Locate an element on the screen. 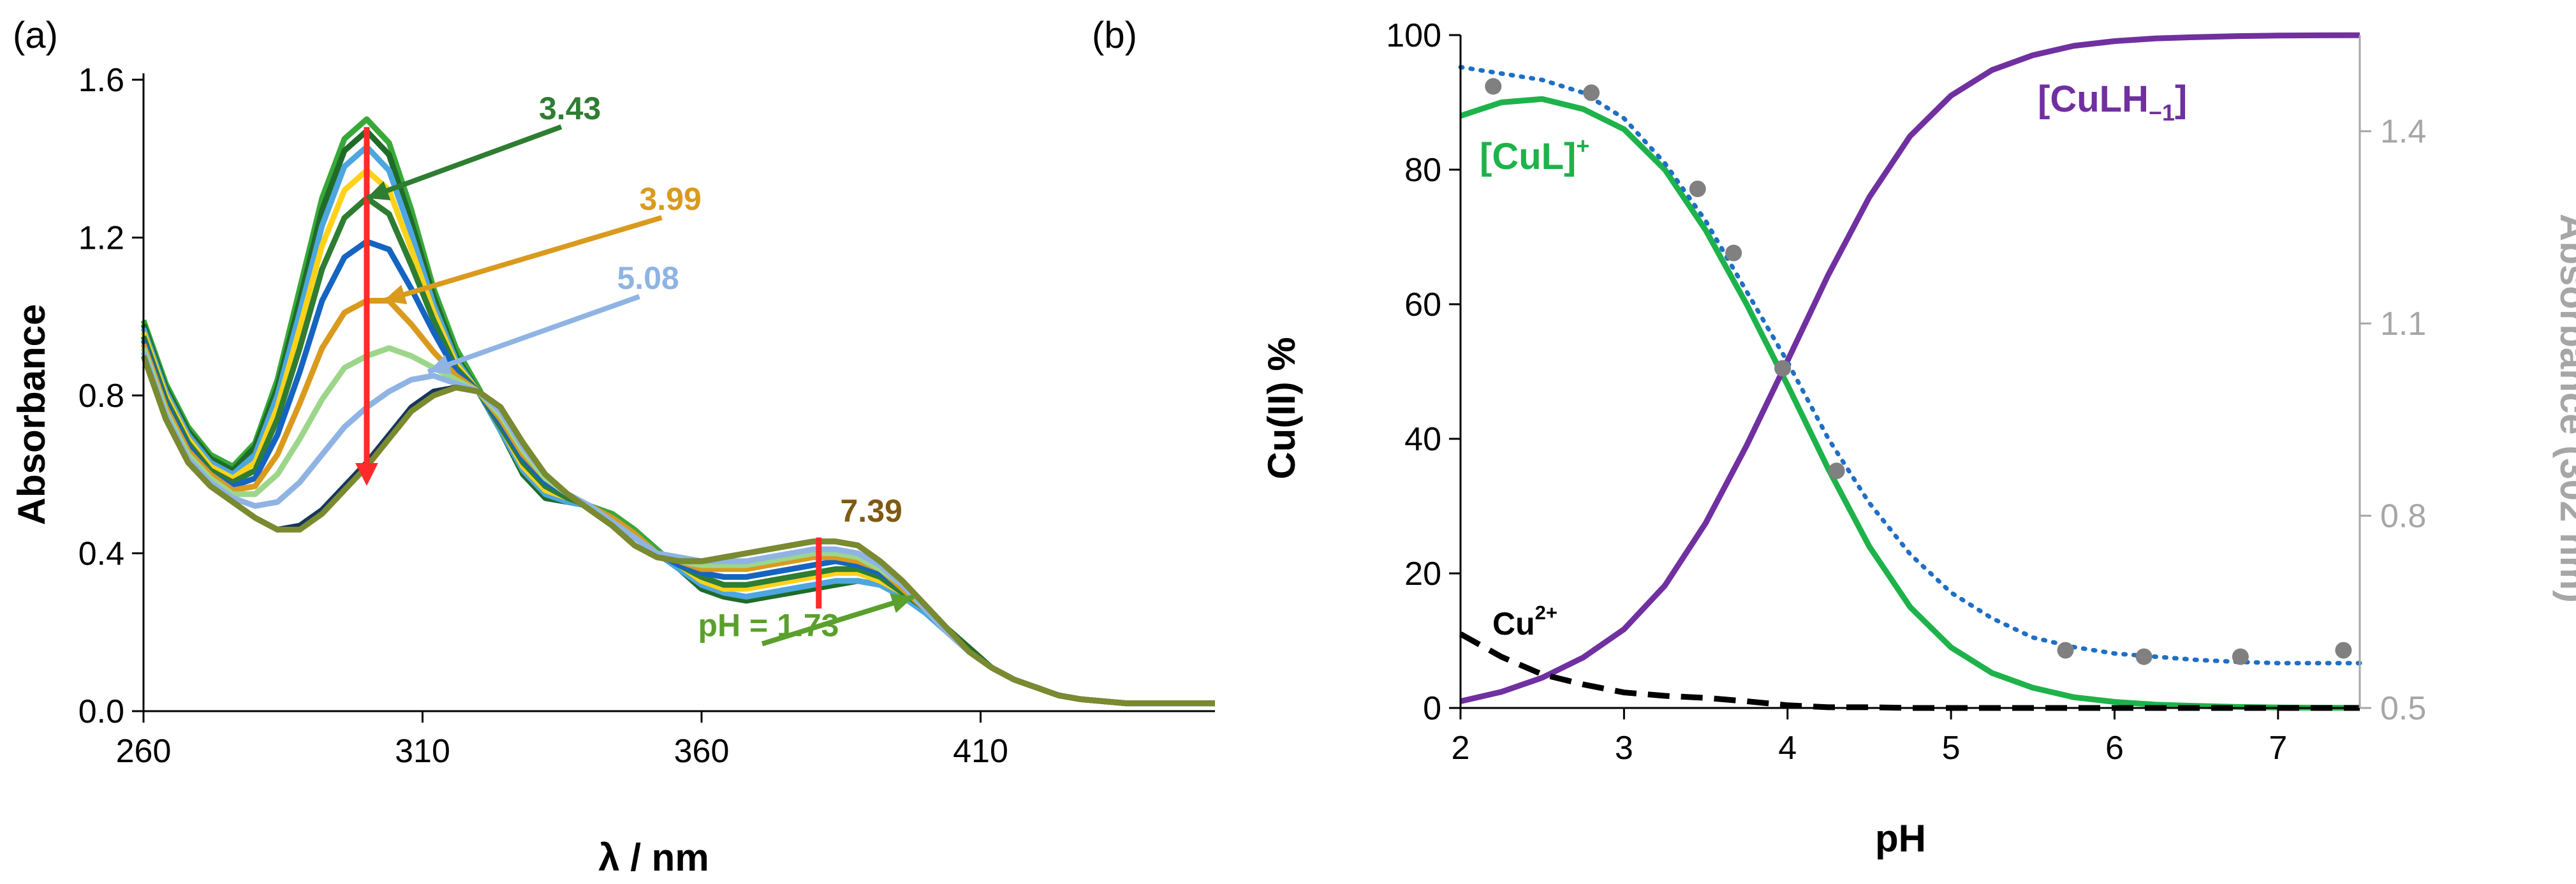 This screenshot has width=2576, height=884. panel-a-x-axis-title: λ / nm is located at coordinates (653, 858).